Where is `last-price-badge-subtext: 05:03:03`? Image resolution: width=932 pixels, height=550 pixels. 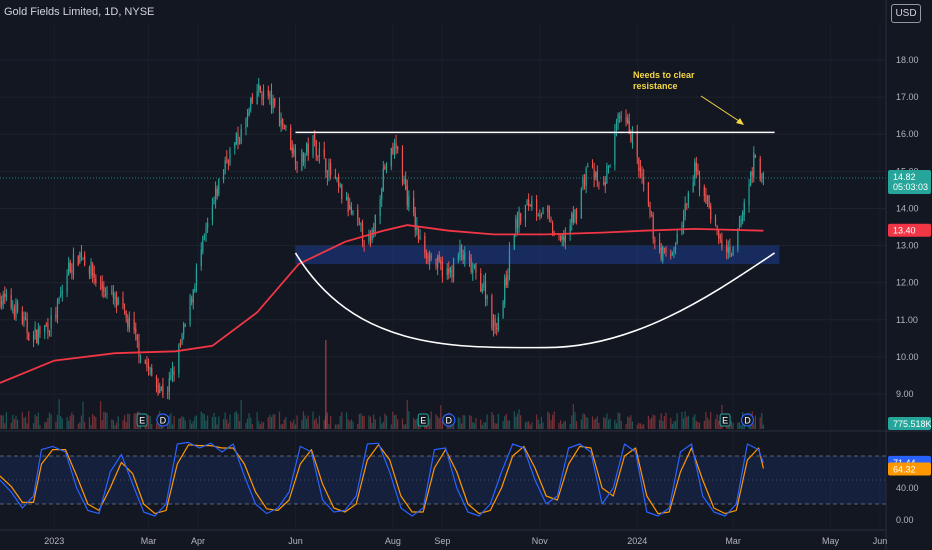 last-price-badge-subtext: 05:03:03 is located at coordinates (910, 187).